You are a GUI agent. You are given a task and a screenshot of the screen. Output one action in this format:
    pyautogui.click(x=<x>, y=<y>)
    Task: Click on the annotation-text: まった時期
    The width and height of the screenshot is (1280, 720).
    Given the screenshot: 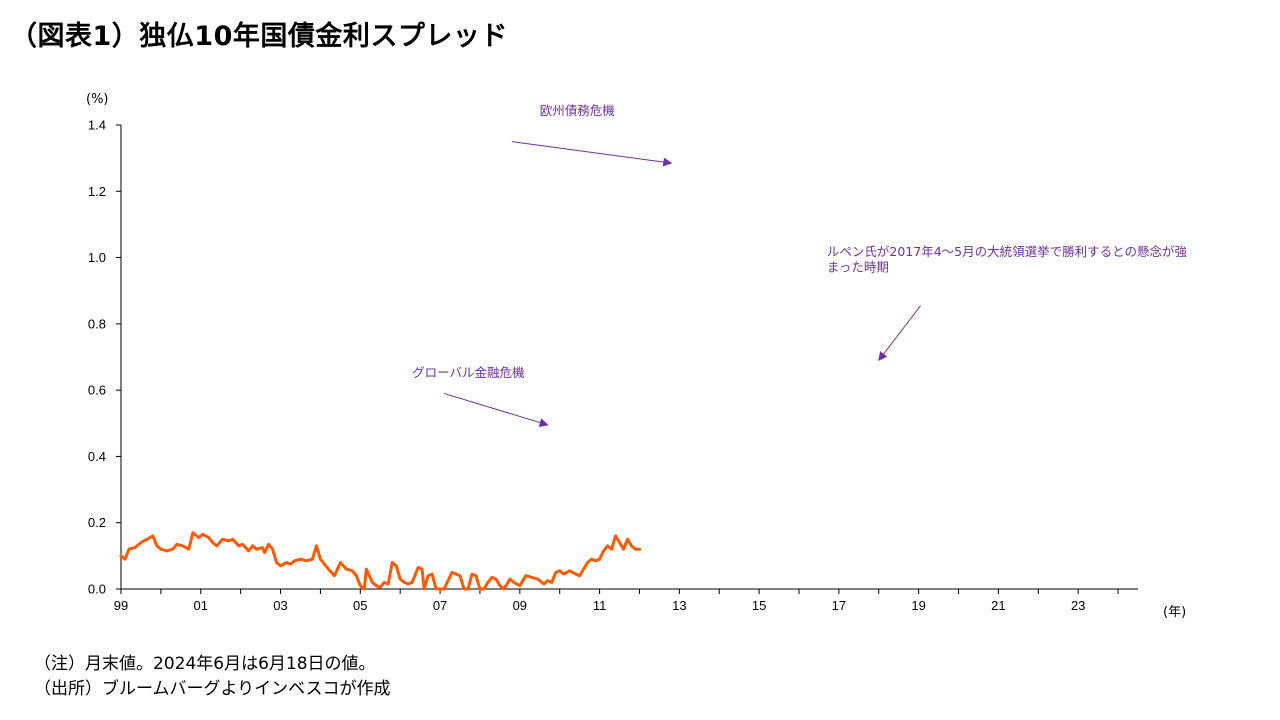 What is the action you would take?
    pyautogui.click(x=858, y=266)
    